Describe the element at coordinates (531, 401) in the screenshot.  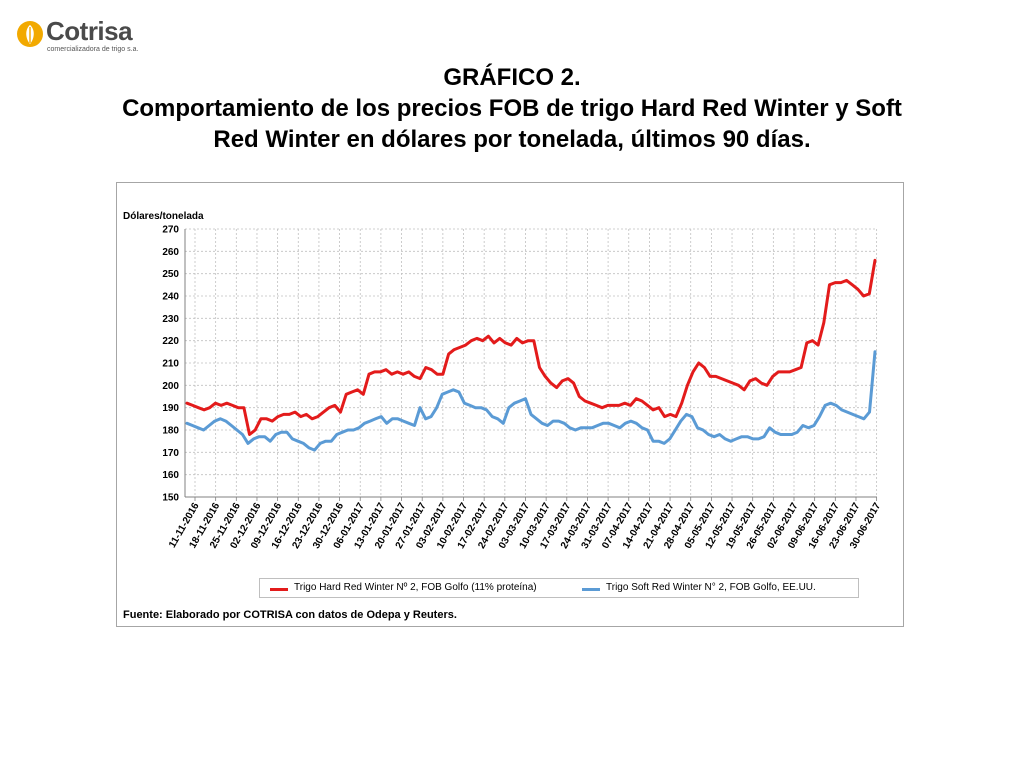
I see `series-line-srw` at that location.